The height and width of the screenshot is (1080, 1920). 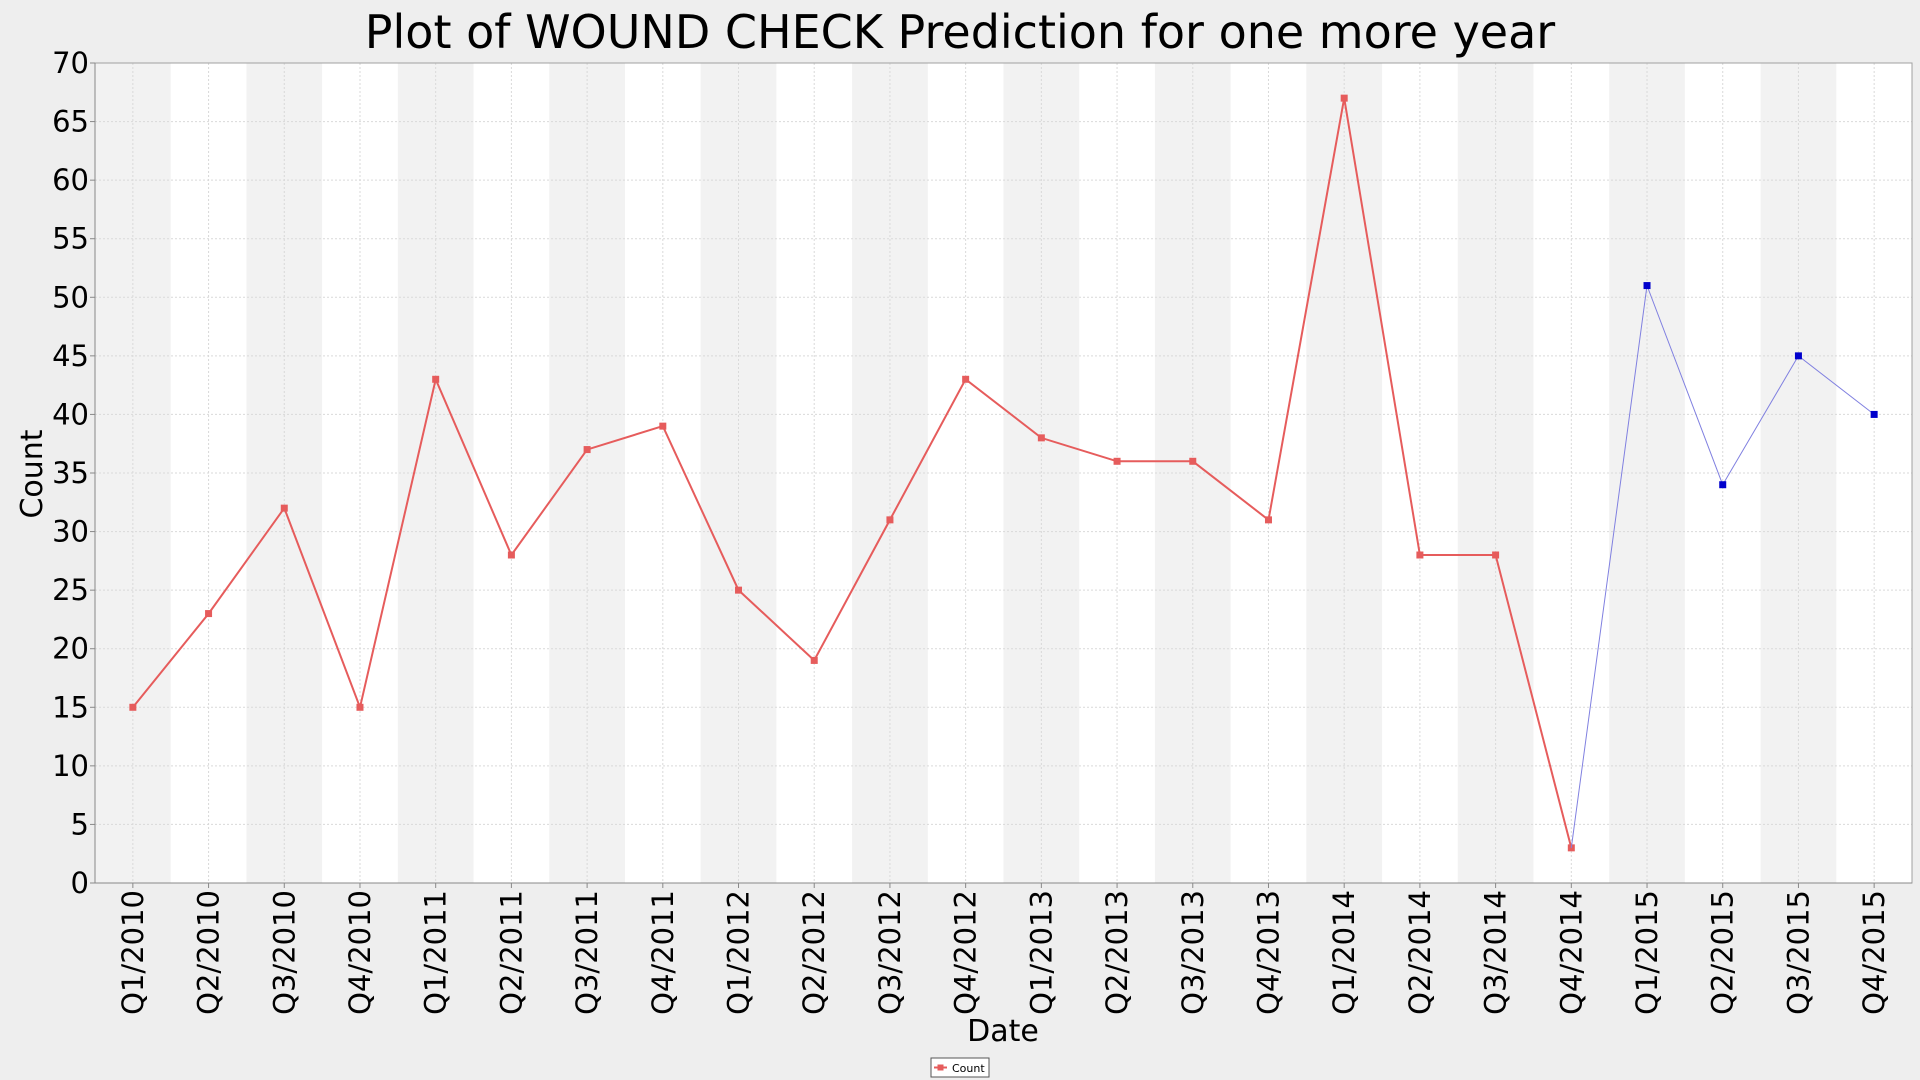 What do you see at coordinates (284, 952) in the screenshot?
I see `x-tick-label: Q3/2010` at bounding box center [284, 952].